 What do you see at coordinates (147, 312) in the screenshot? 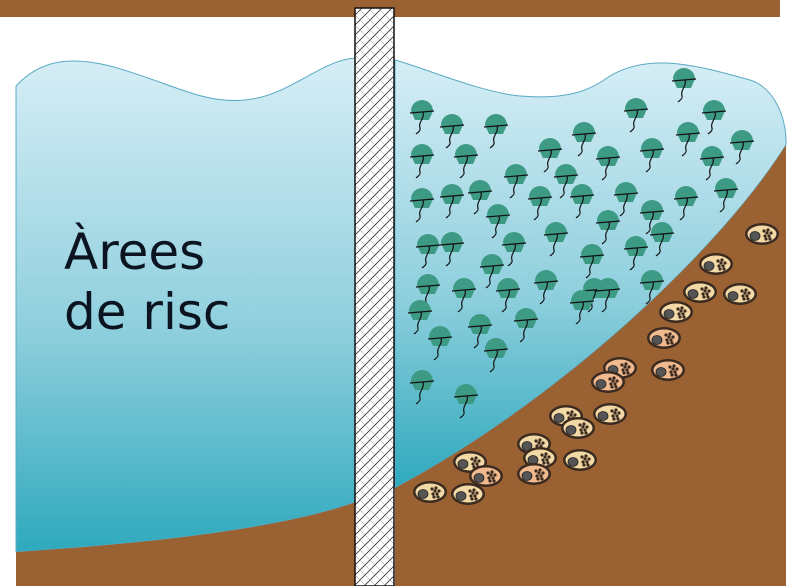
I see `risk-area-label-line2: de risc` at bounding box center [147, 312].